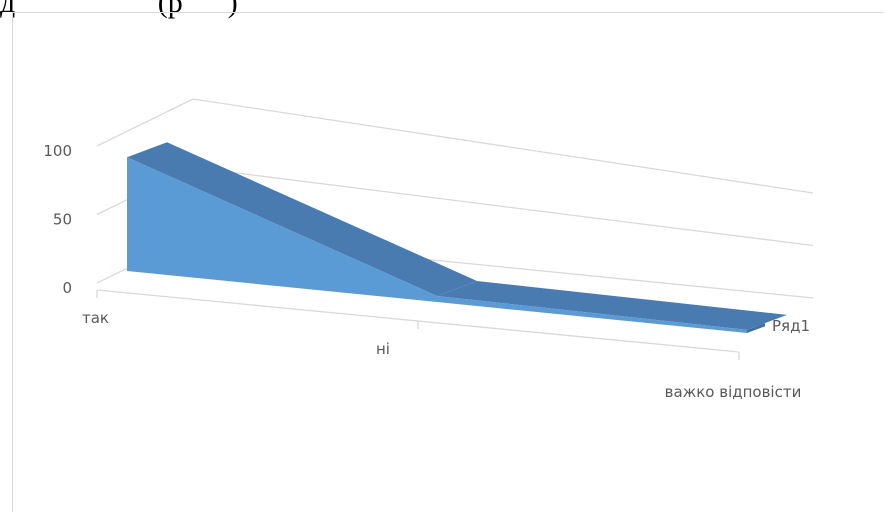  What do you see at coordinates (62, 220) in the screenshot?
I see `y-tick-label-50: 50` at bounding box center [62, 220].